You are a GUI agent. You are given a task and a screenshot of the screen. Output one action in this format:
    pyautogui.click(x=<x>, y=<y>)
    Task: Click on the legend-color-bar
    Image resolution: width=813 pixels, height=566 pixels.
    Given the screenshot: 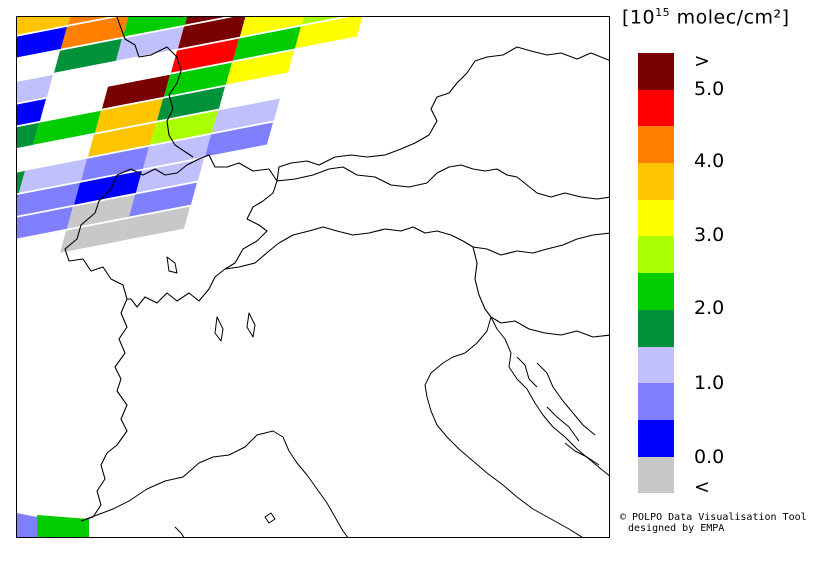 What is the action you would take?
    pyautogui.click(x=656, y=273)
    